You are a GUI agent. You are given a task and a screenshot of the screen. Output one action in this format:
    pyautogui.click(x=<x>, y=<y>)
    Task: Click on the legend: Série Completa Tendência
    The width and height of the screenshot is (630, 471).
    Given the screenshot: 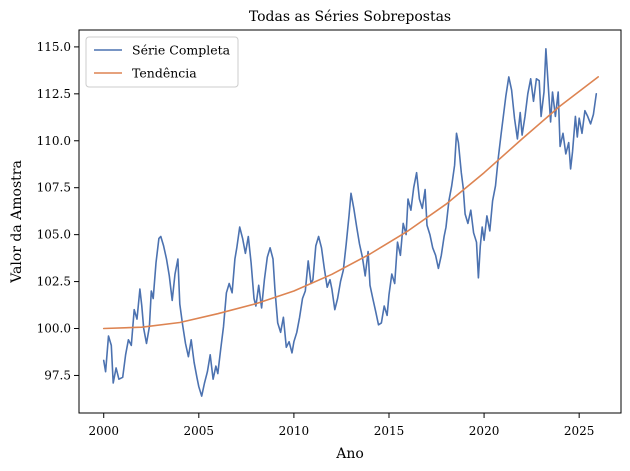 What is the action you would take?
    pyautogui.click(x=162, y=62)
    